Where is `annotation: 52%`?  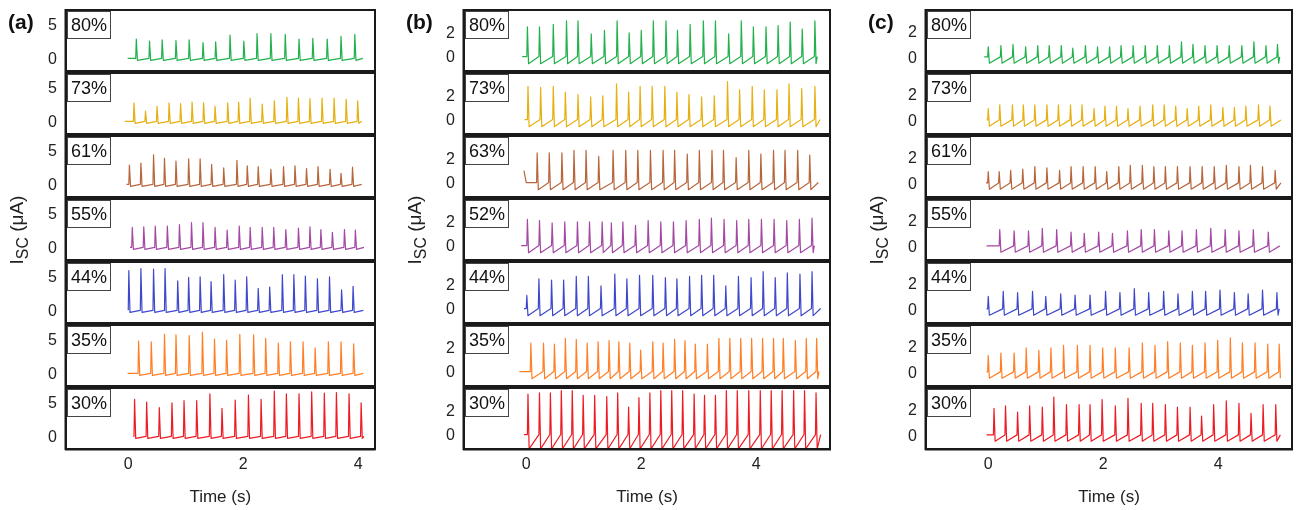 annotation: 52% is located at coordinates (487, 214).